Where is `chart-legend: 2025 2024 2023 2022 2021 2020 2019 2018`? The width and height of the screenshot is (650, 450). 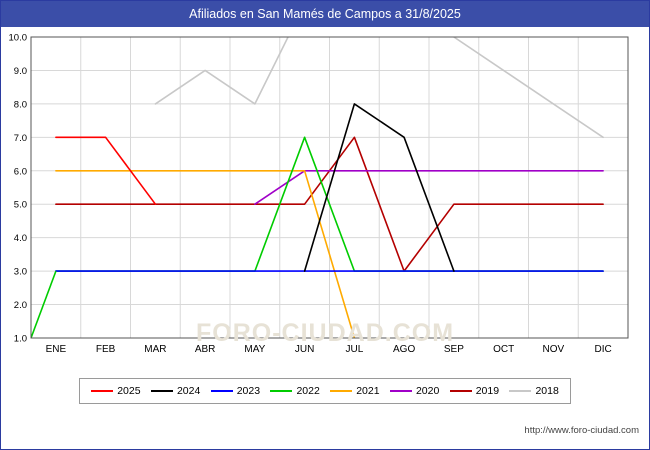
chart-legend: 2025 2024 2023 2022 2021 2020 2019 2018 is located at coordinates (325, 391).